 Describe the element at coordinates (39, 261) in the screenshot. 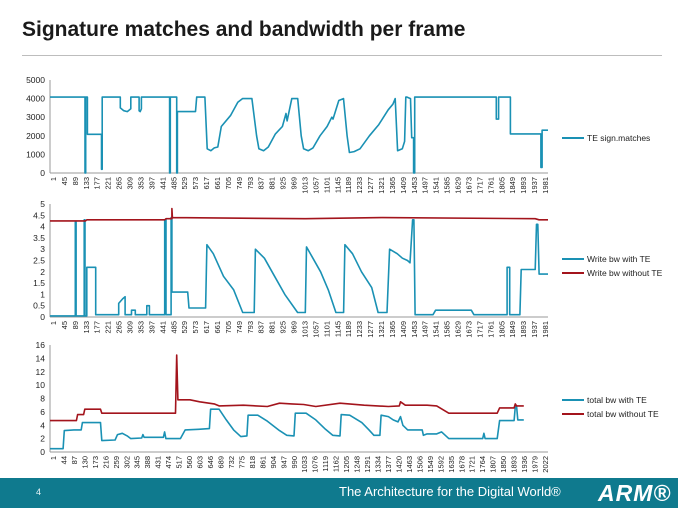

I see `y-tick-label: 2.5` at that location.